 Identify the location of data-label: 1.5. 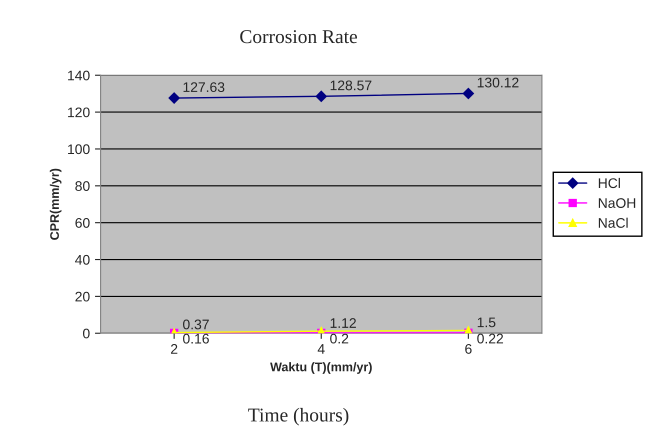
(487, 323).